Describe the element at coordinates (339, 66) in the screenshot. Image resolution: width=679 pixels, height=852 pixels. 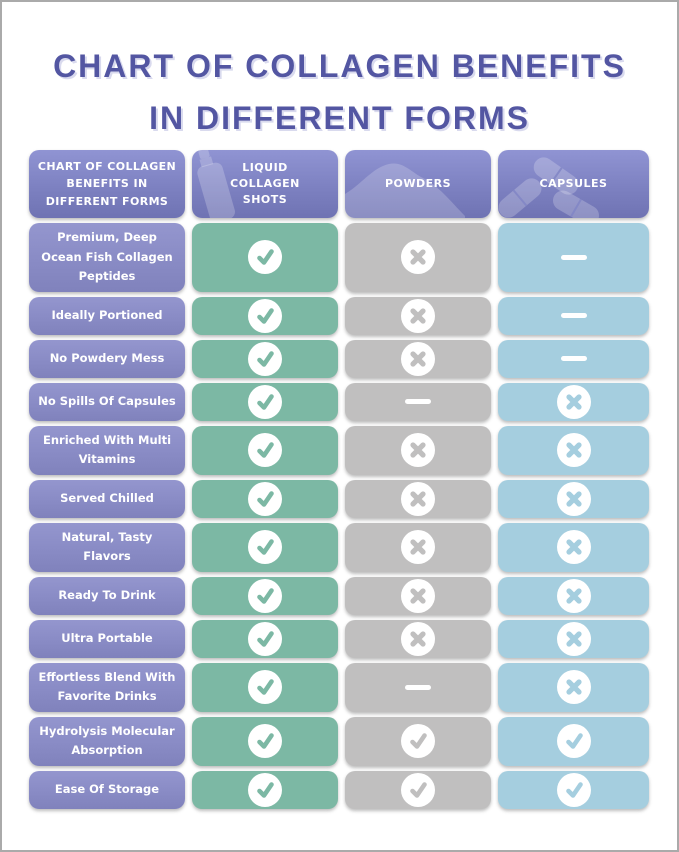
I see `page-title-line1: CHART OF COLLAGEN BENEFITS` at that location.